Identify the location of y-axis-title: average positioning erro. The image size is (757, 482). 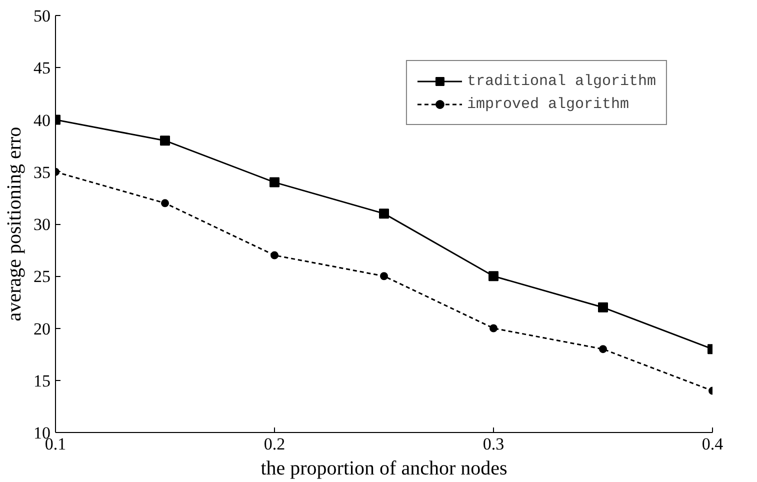
(15, 224).